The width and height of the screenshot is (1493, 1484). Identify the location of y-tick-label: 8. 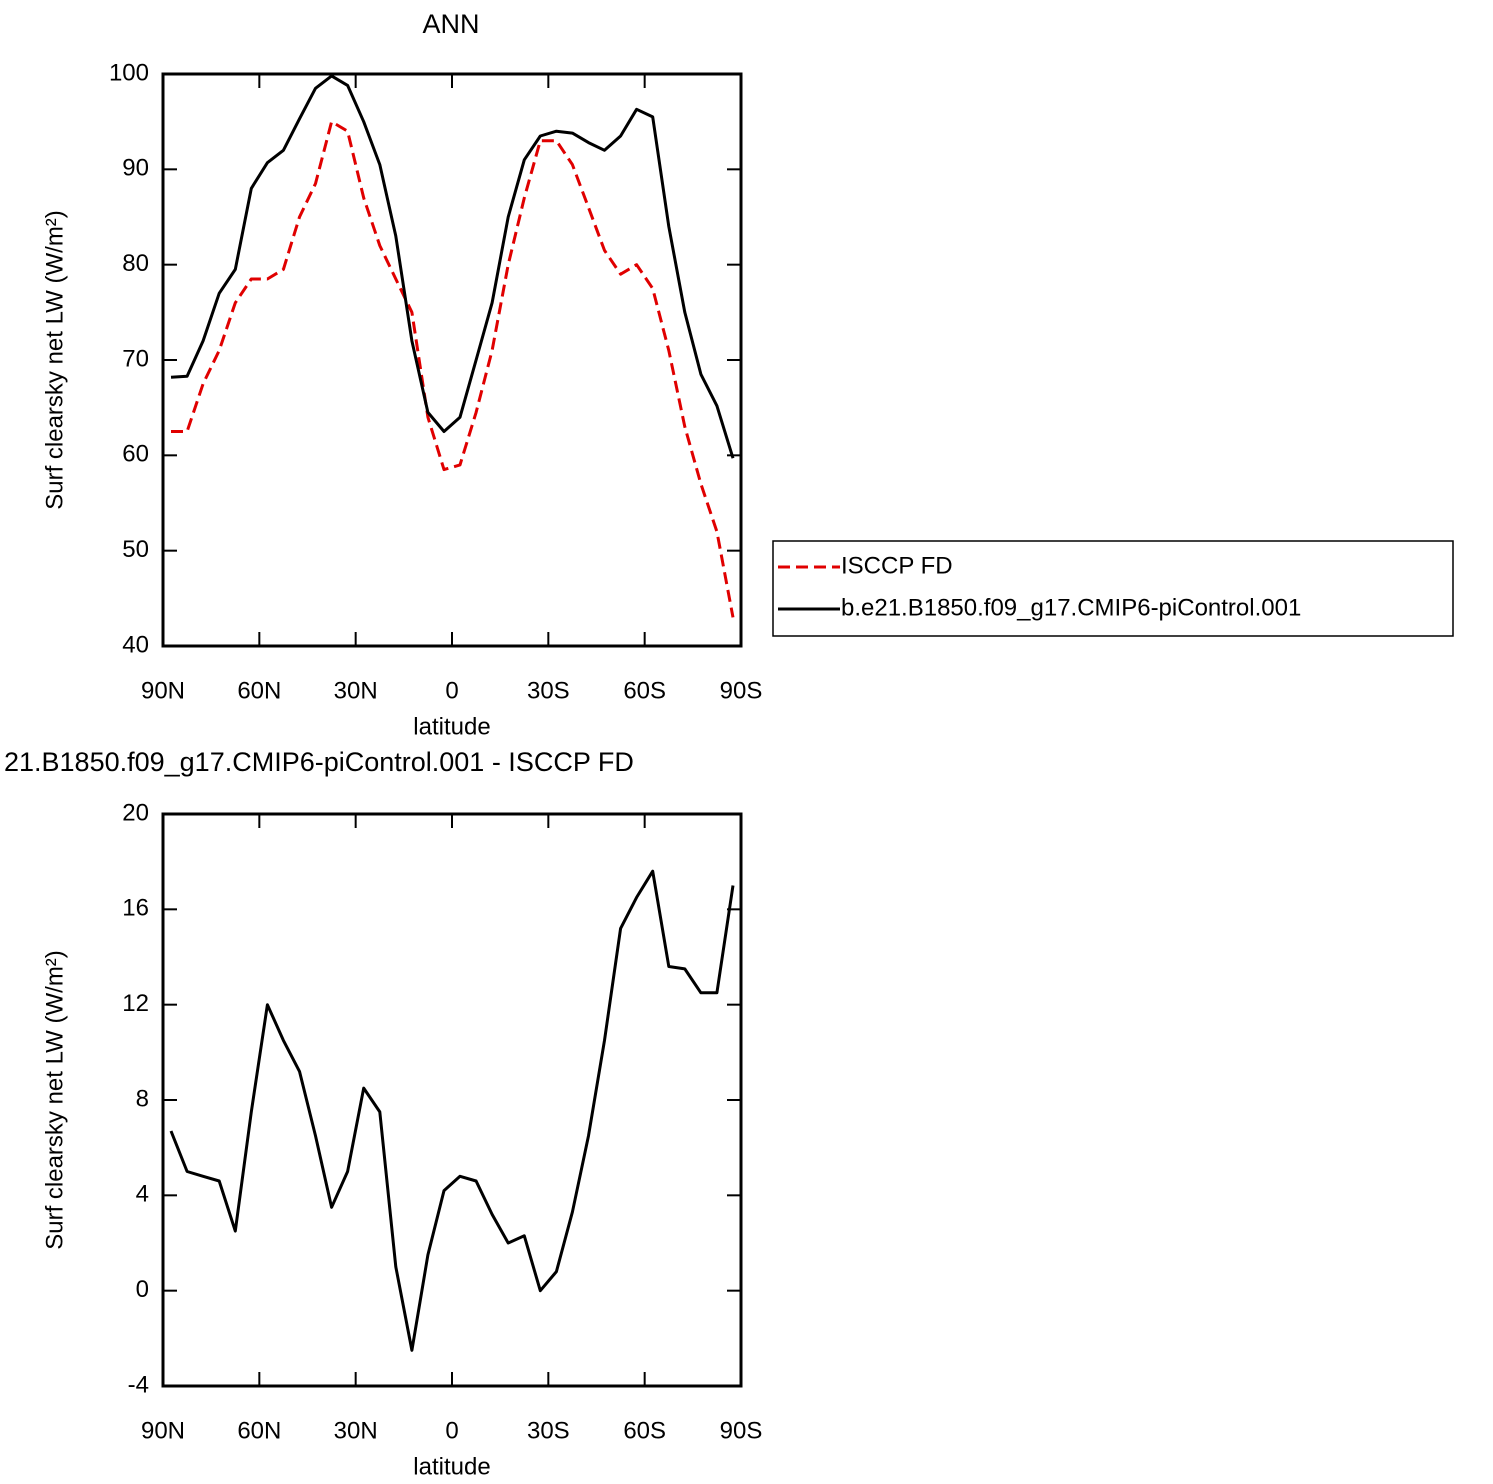
(142, 1098).